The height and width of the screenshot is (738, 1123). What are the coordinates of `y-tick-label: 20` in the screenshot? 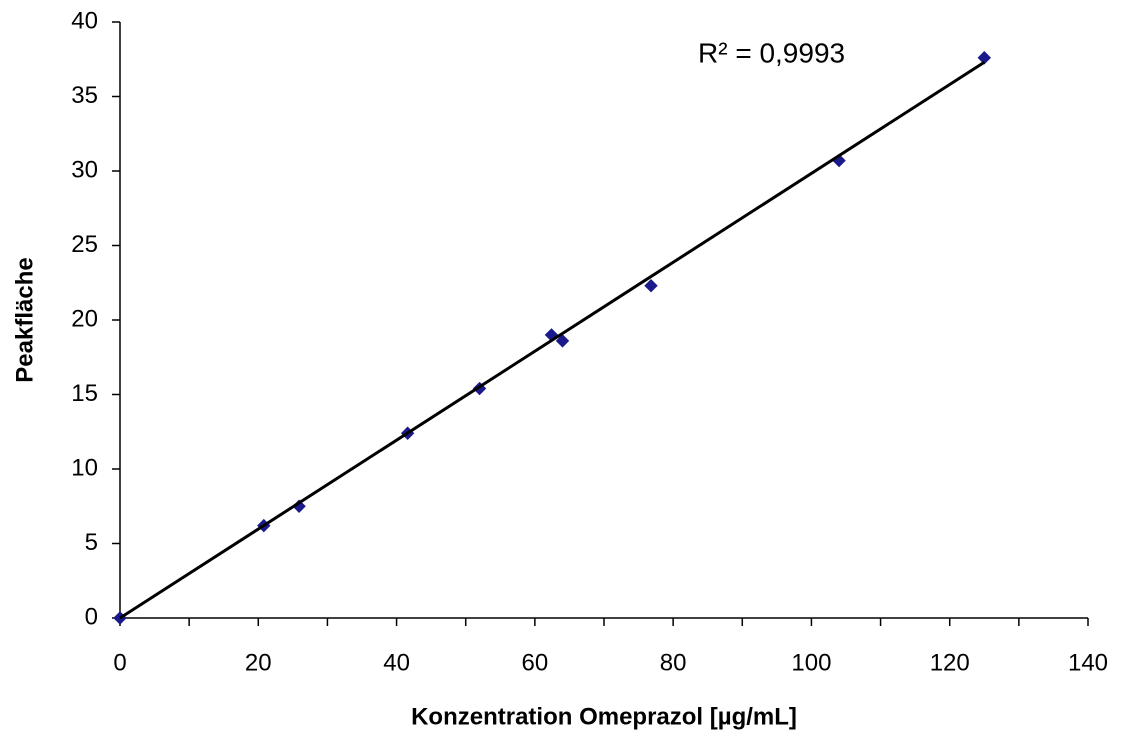 It's located at (84, 318).